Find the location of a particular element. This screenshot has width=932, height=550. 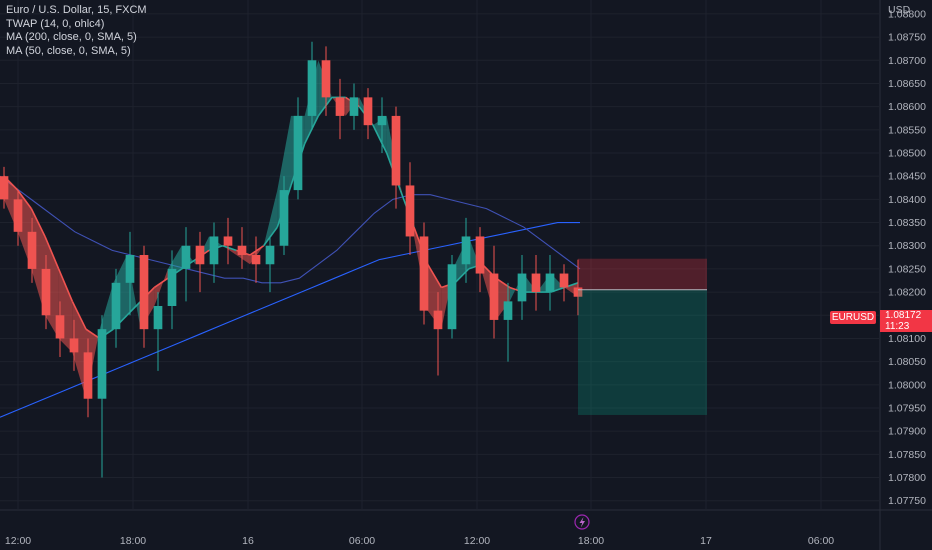

indicator-ma50: MA (50, close, 0, SMA, 5) is located at coordinates (68, 50).